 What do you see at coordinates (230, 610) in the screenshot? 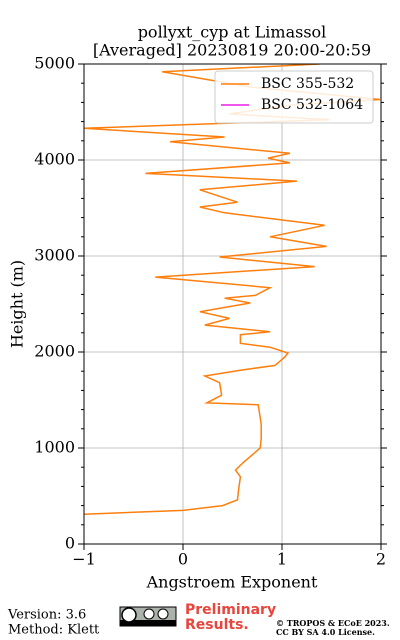
I see `notice: Preliminary` at bounding box center [230, 610].